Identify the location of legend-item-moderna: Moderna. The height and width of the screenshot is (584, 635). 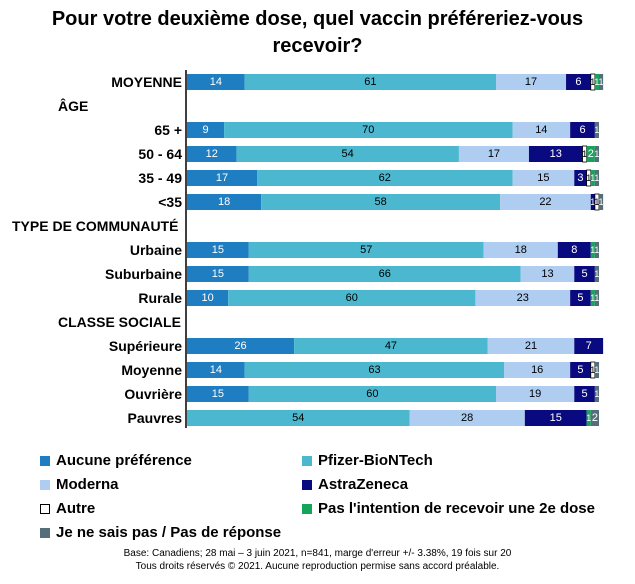
(79, 484).